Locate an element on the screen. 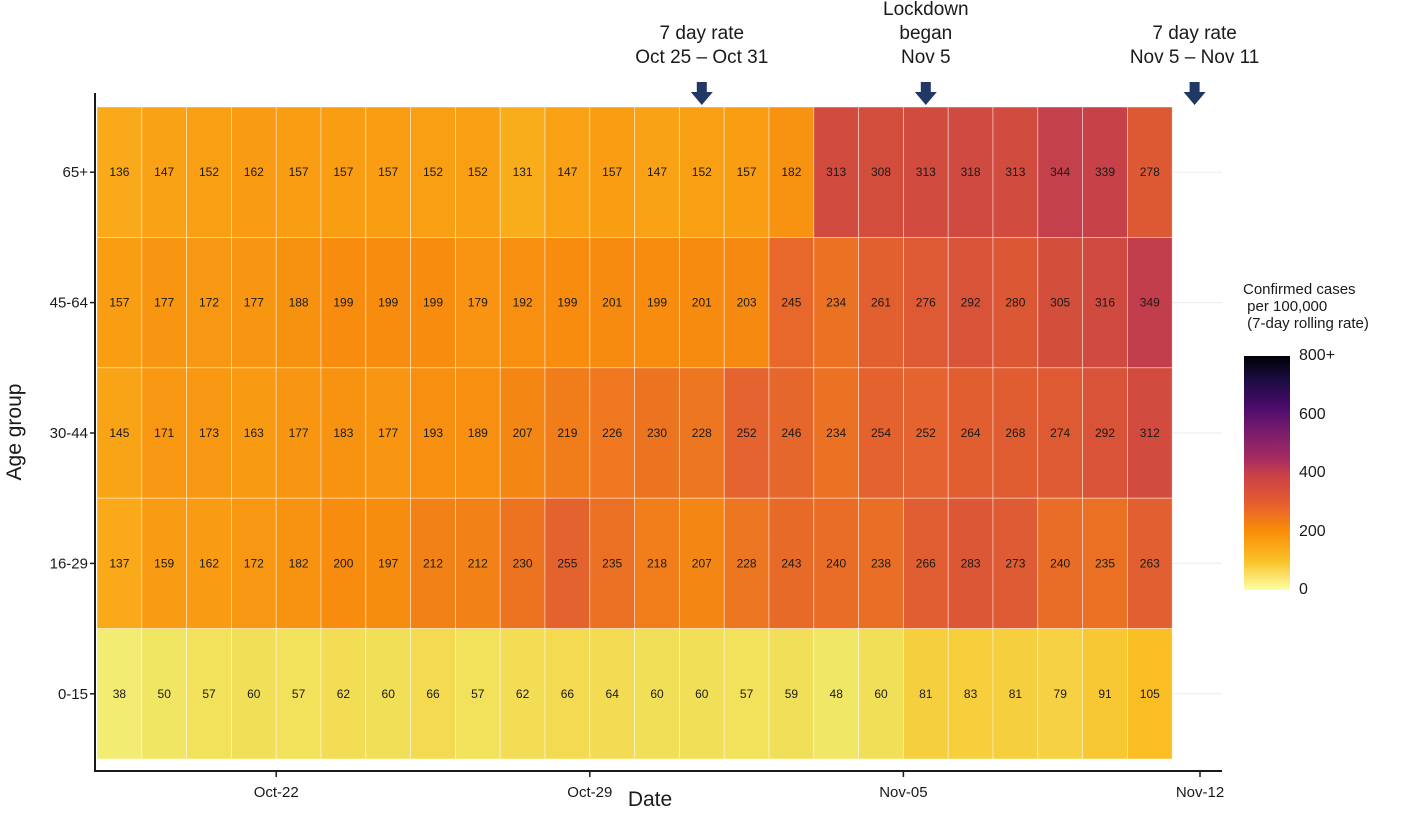  x-tick-label: Nov-12 is located at coordinates (1200, 792).